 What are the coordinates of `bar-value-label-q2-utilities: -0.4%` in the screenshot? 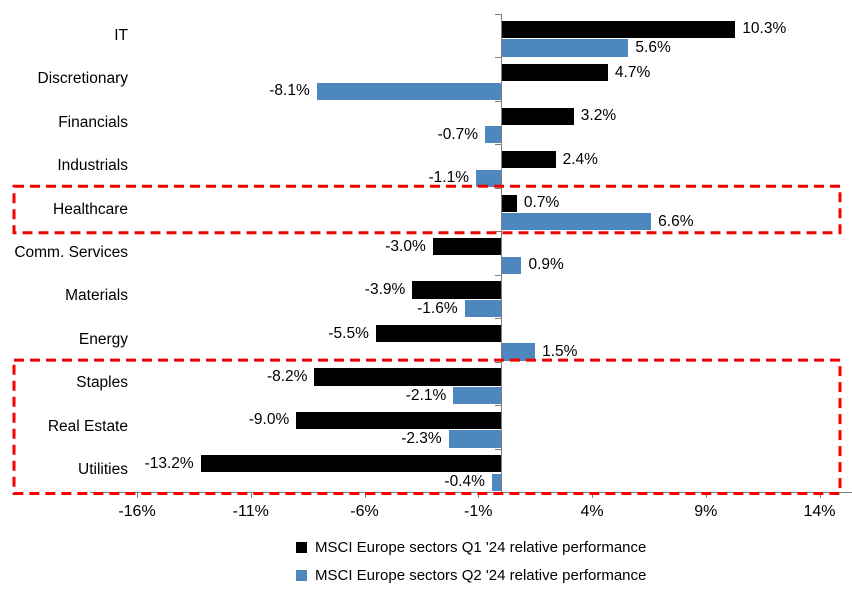 It's located at (464, 482).